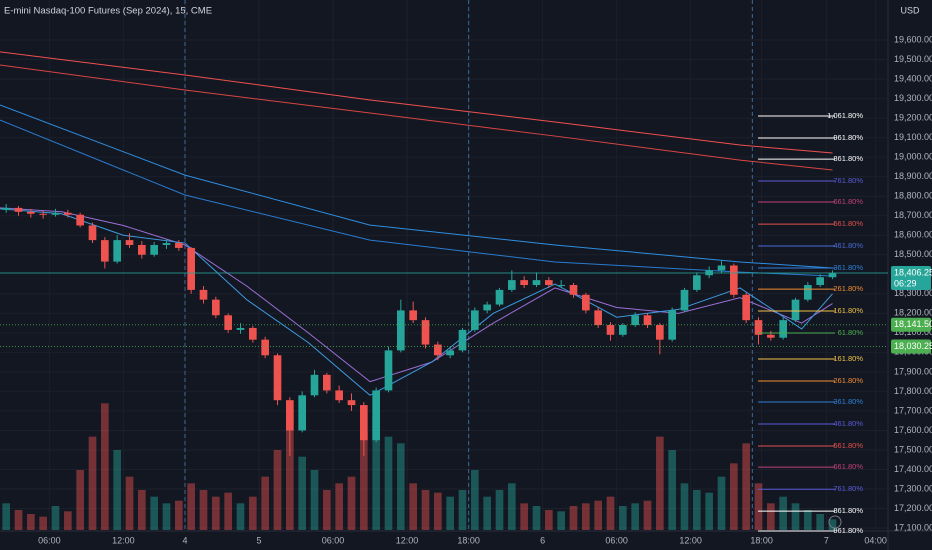 The image size is (932, 550). Describe the element at coordinates (542, 540) in the screenshot. I see `x-tick-label: 6` at that location.